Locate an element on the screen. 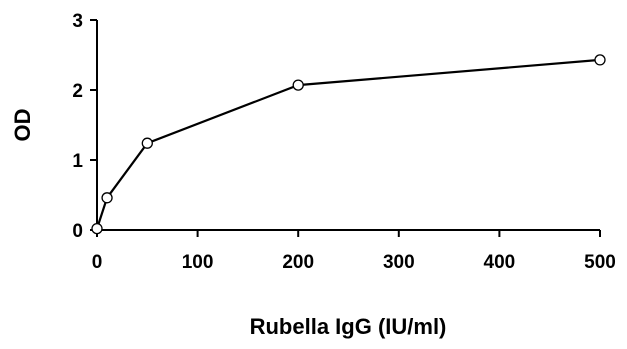 Image resolution: width=627 pixels, height=349 pixels. y-tick-label: 1 is located at coordinates (77, 161).